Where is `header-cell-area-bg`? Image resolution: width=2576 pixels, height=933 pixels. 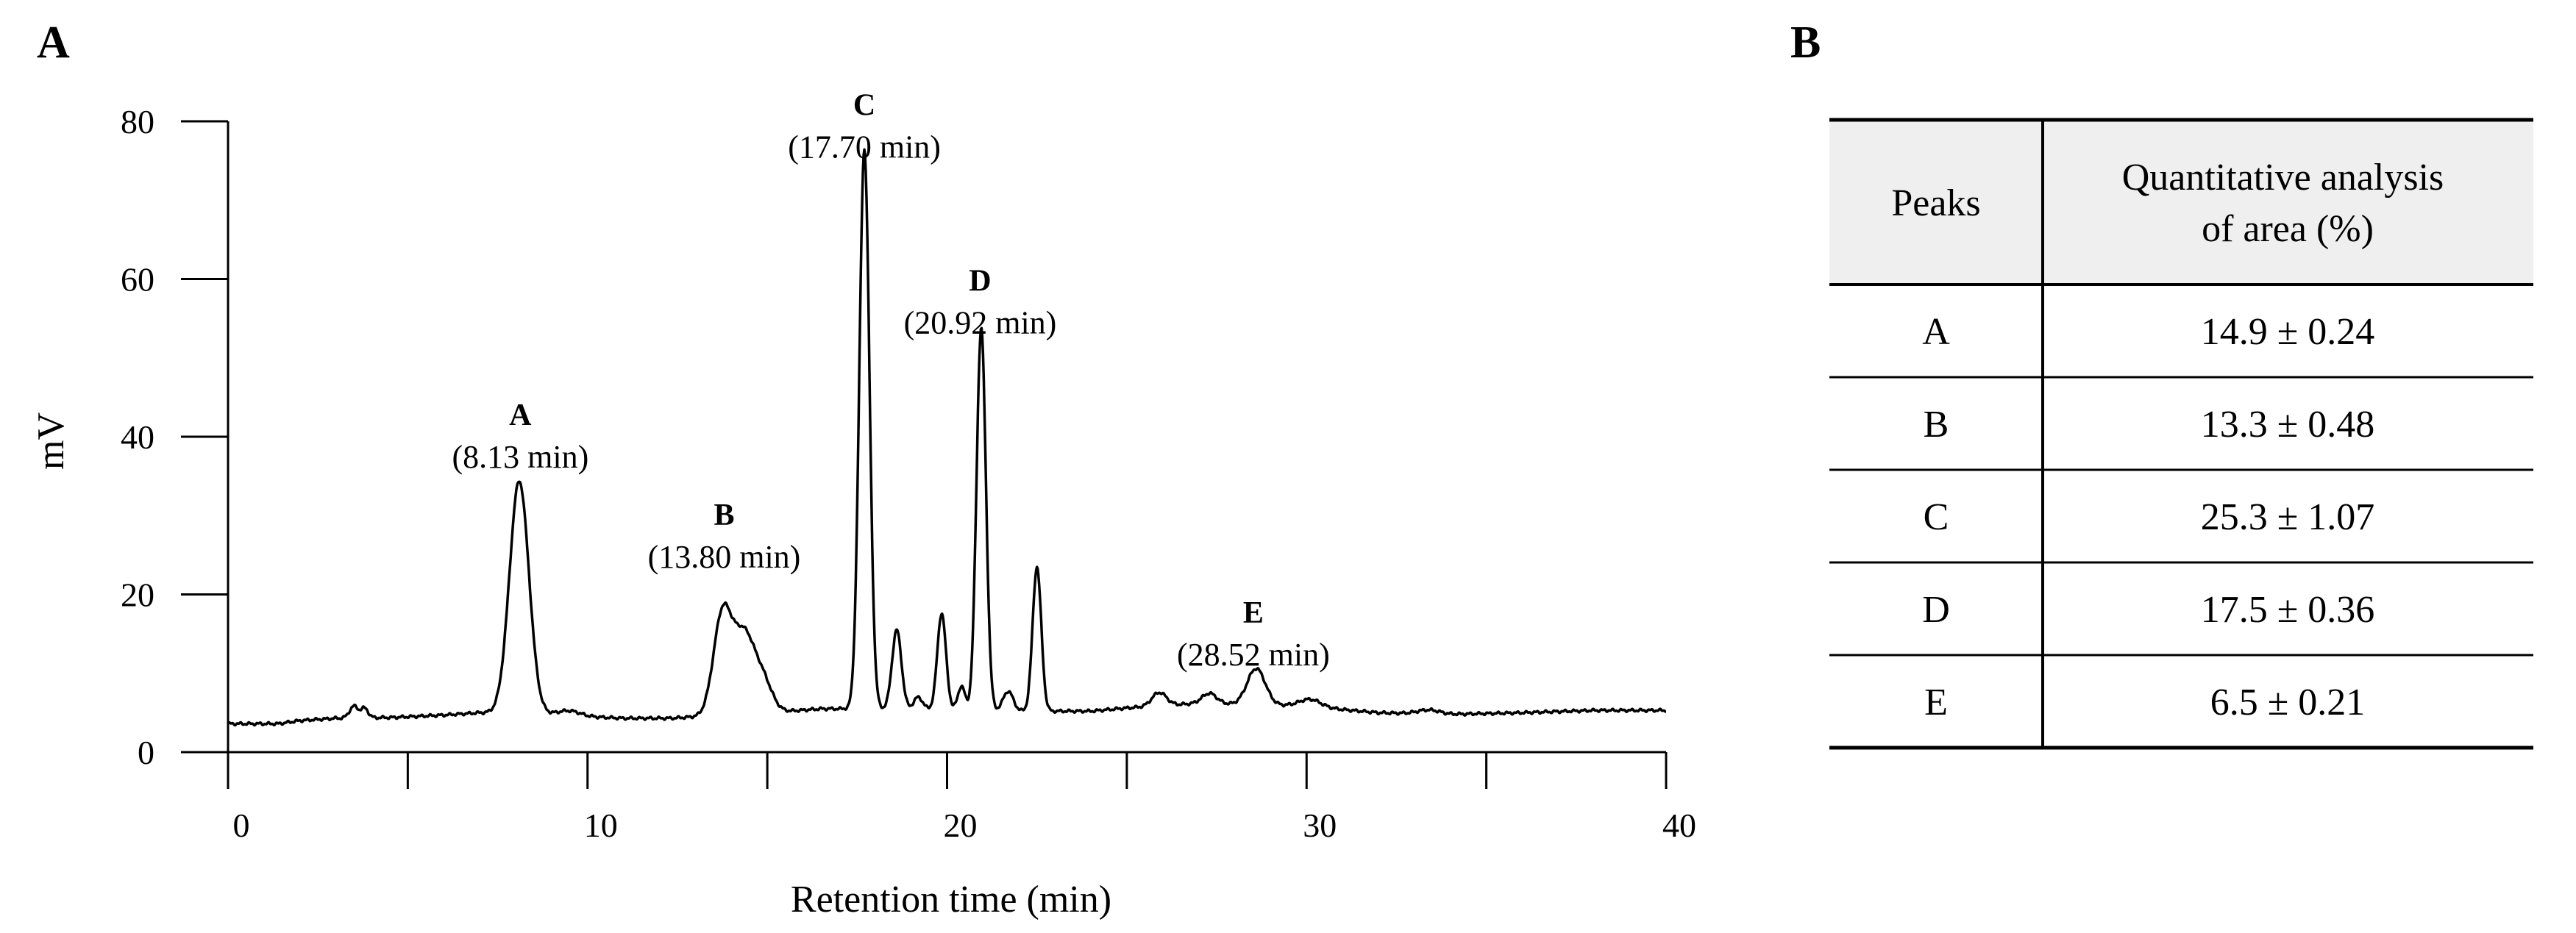
header-cell-area-bg is located at coordinates (2288, 202).